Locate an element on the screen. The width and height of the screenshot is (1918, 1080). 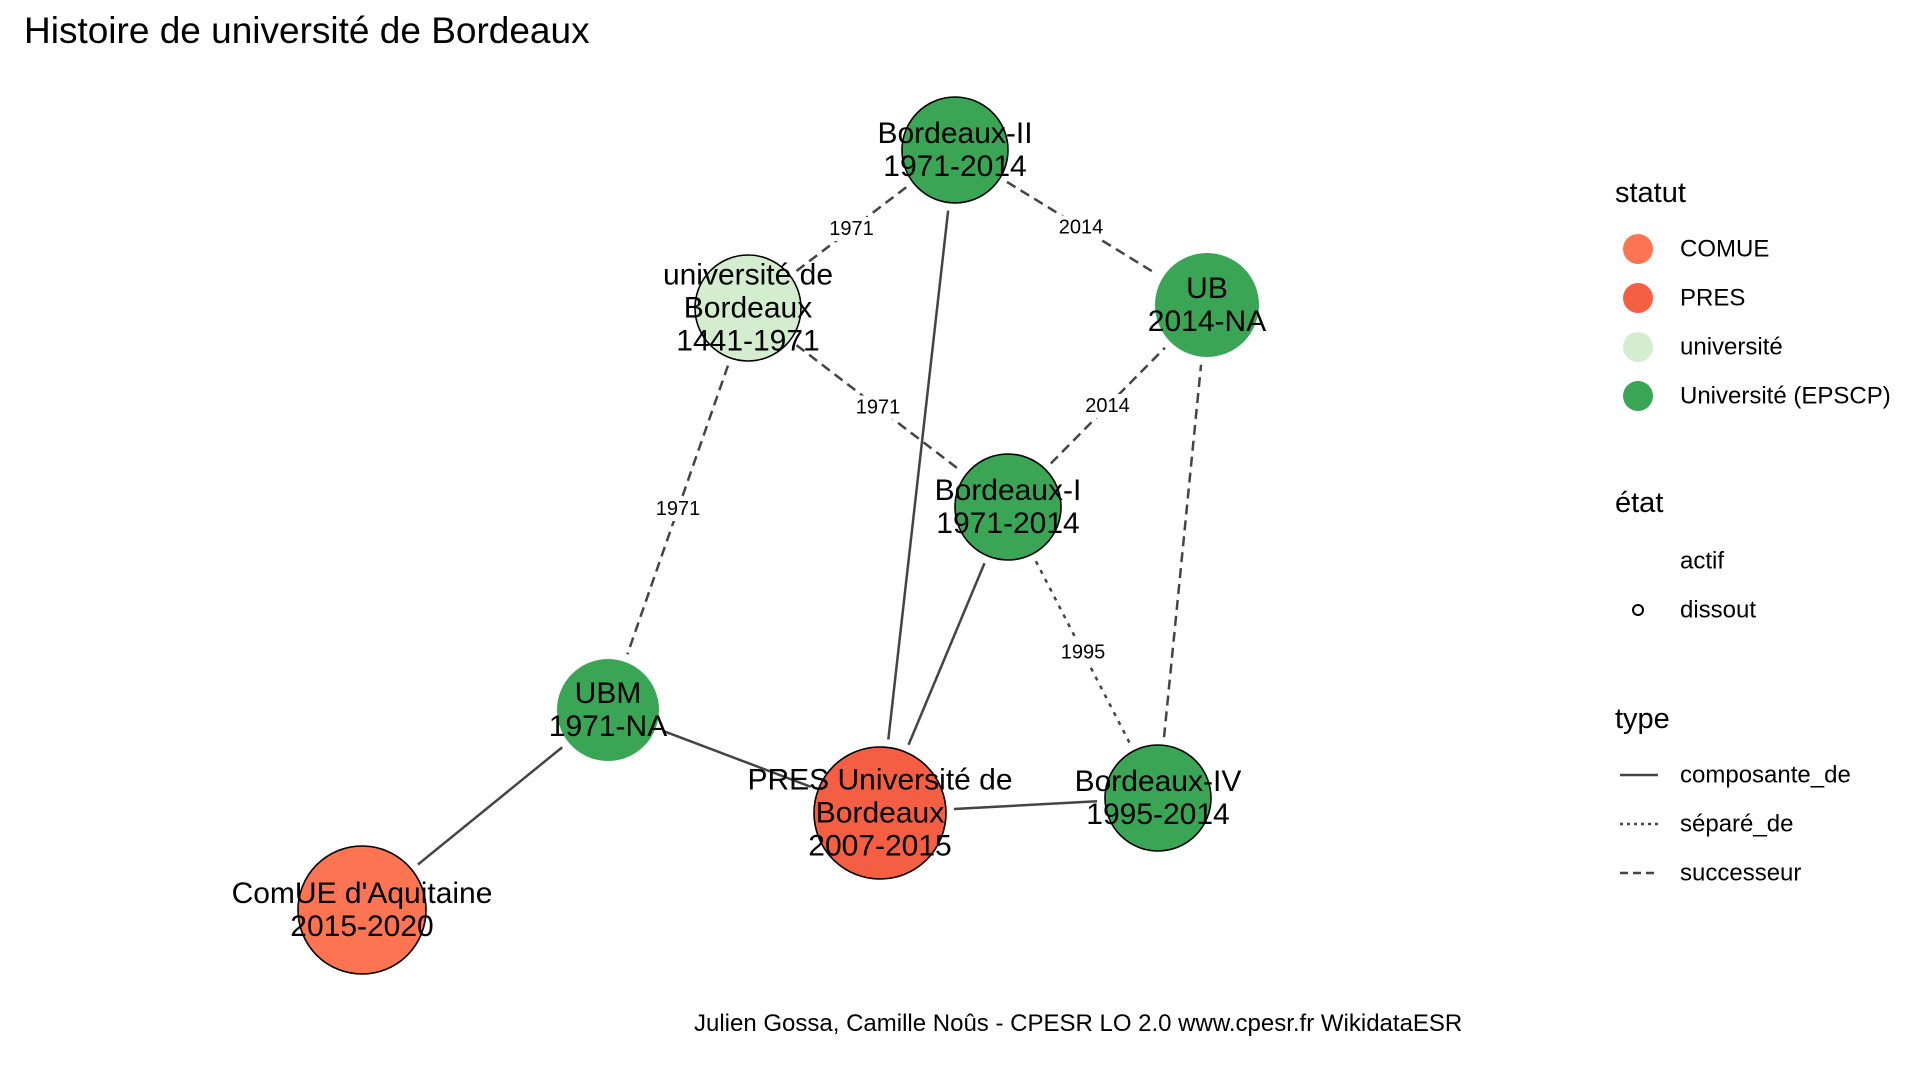
node-label: UBM is located at coordinates (608, 693).